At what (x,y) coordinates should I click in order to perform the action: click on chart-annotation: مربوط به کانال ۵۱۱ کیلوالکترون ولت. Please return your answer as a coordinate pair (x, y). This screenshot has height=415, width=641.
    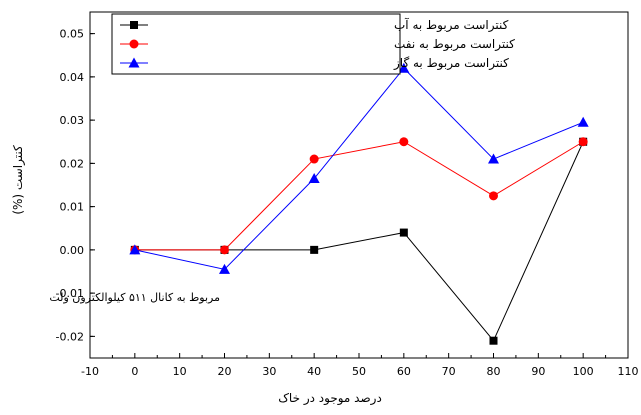
    Looking at the image, I should click on (134, 297).